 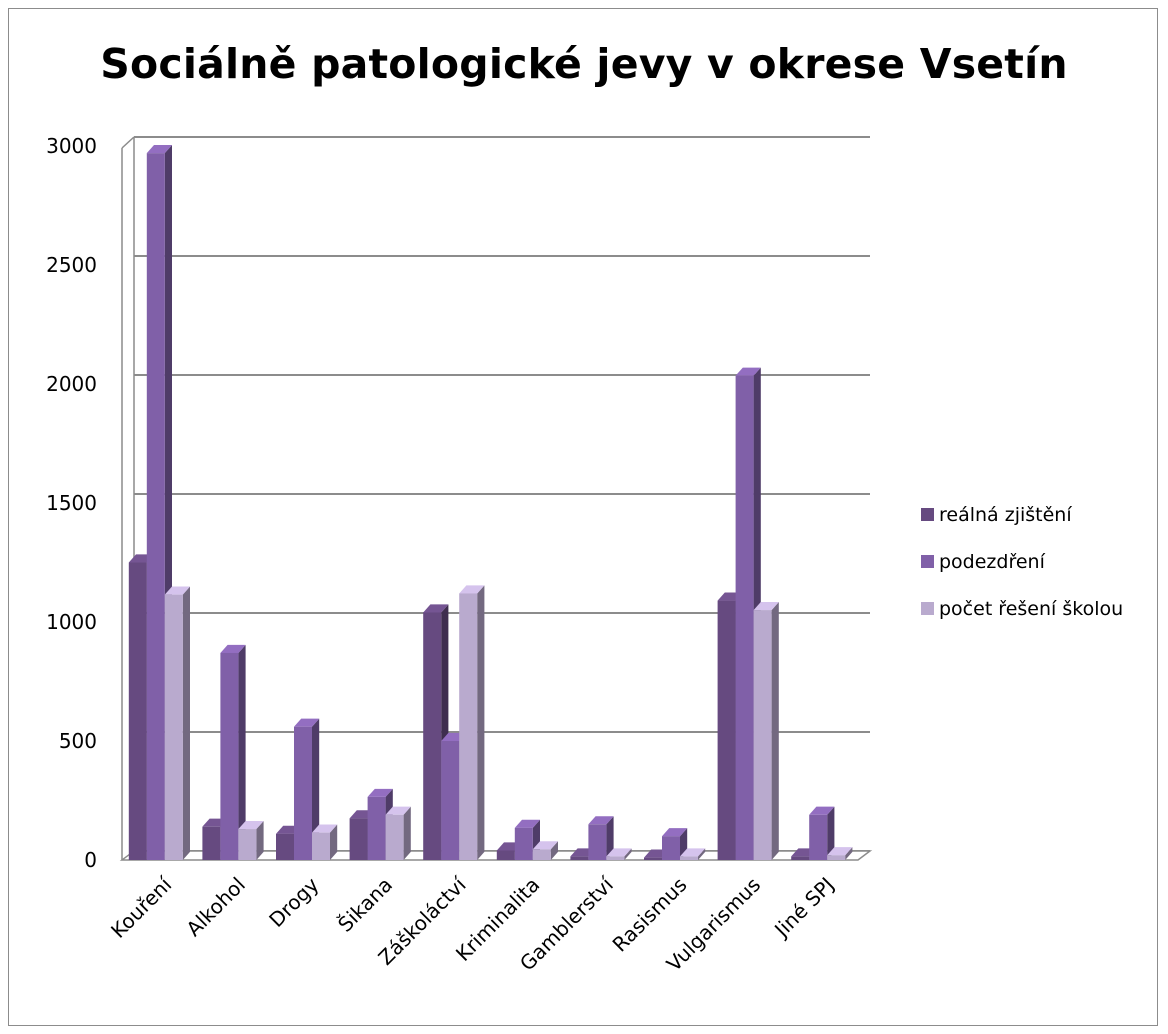 What do you see at coordinates (128, 142) in the screenshot?
I see `y-axis-top-edge` at bounding box center [128, 142].